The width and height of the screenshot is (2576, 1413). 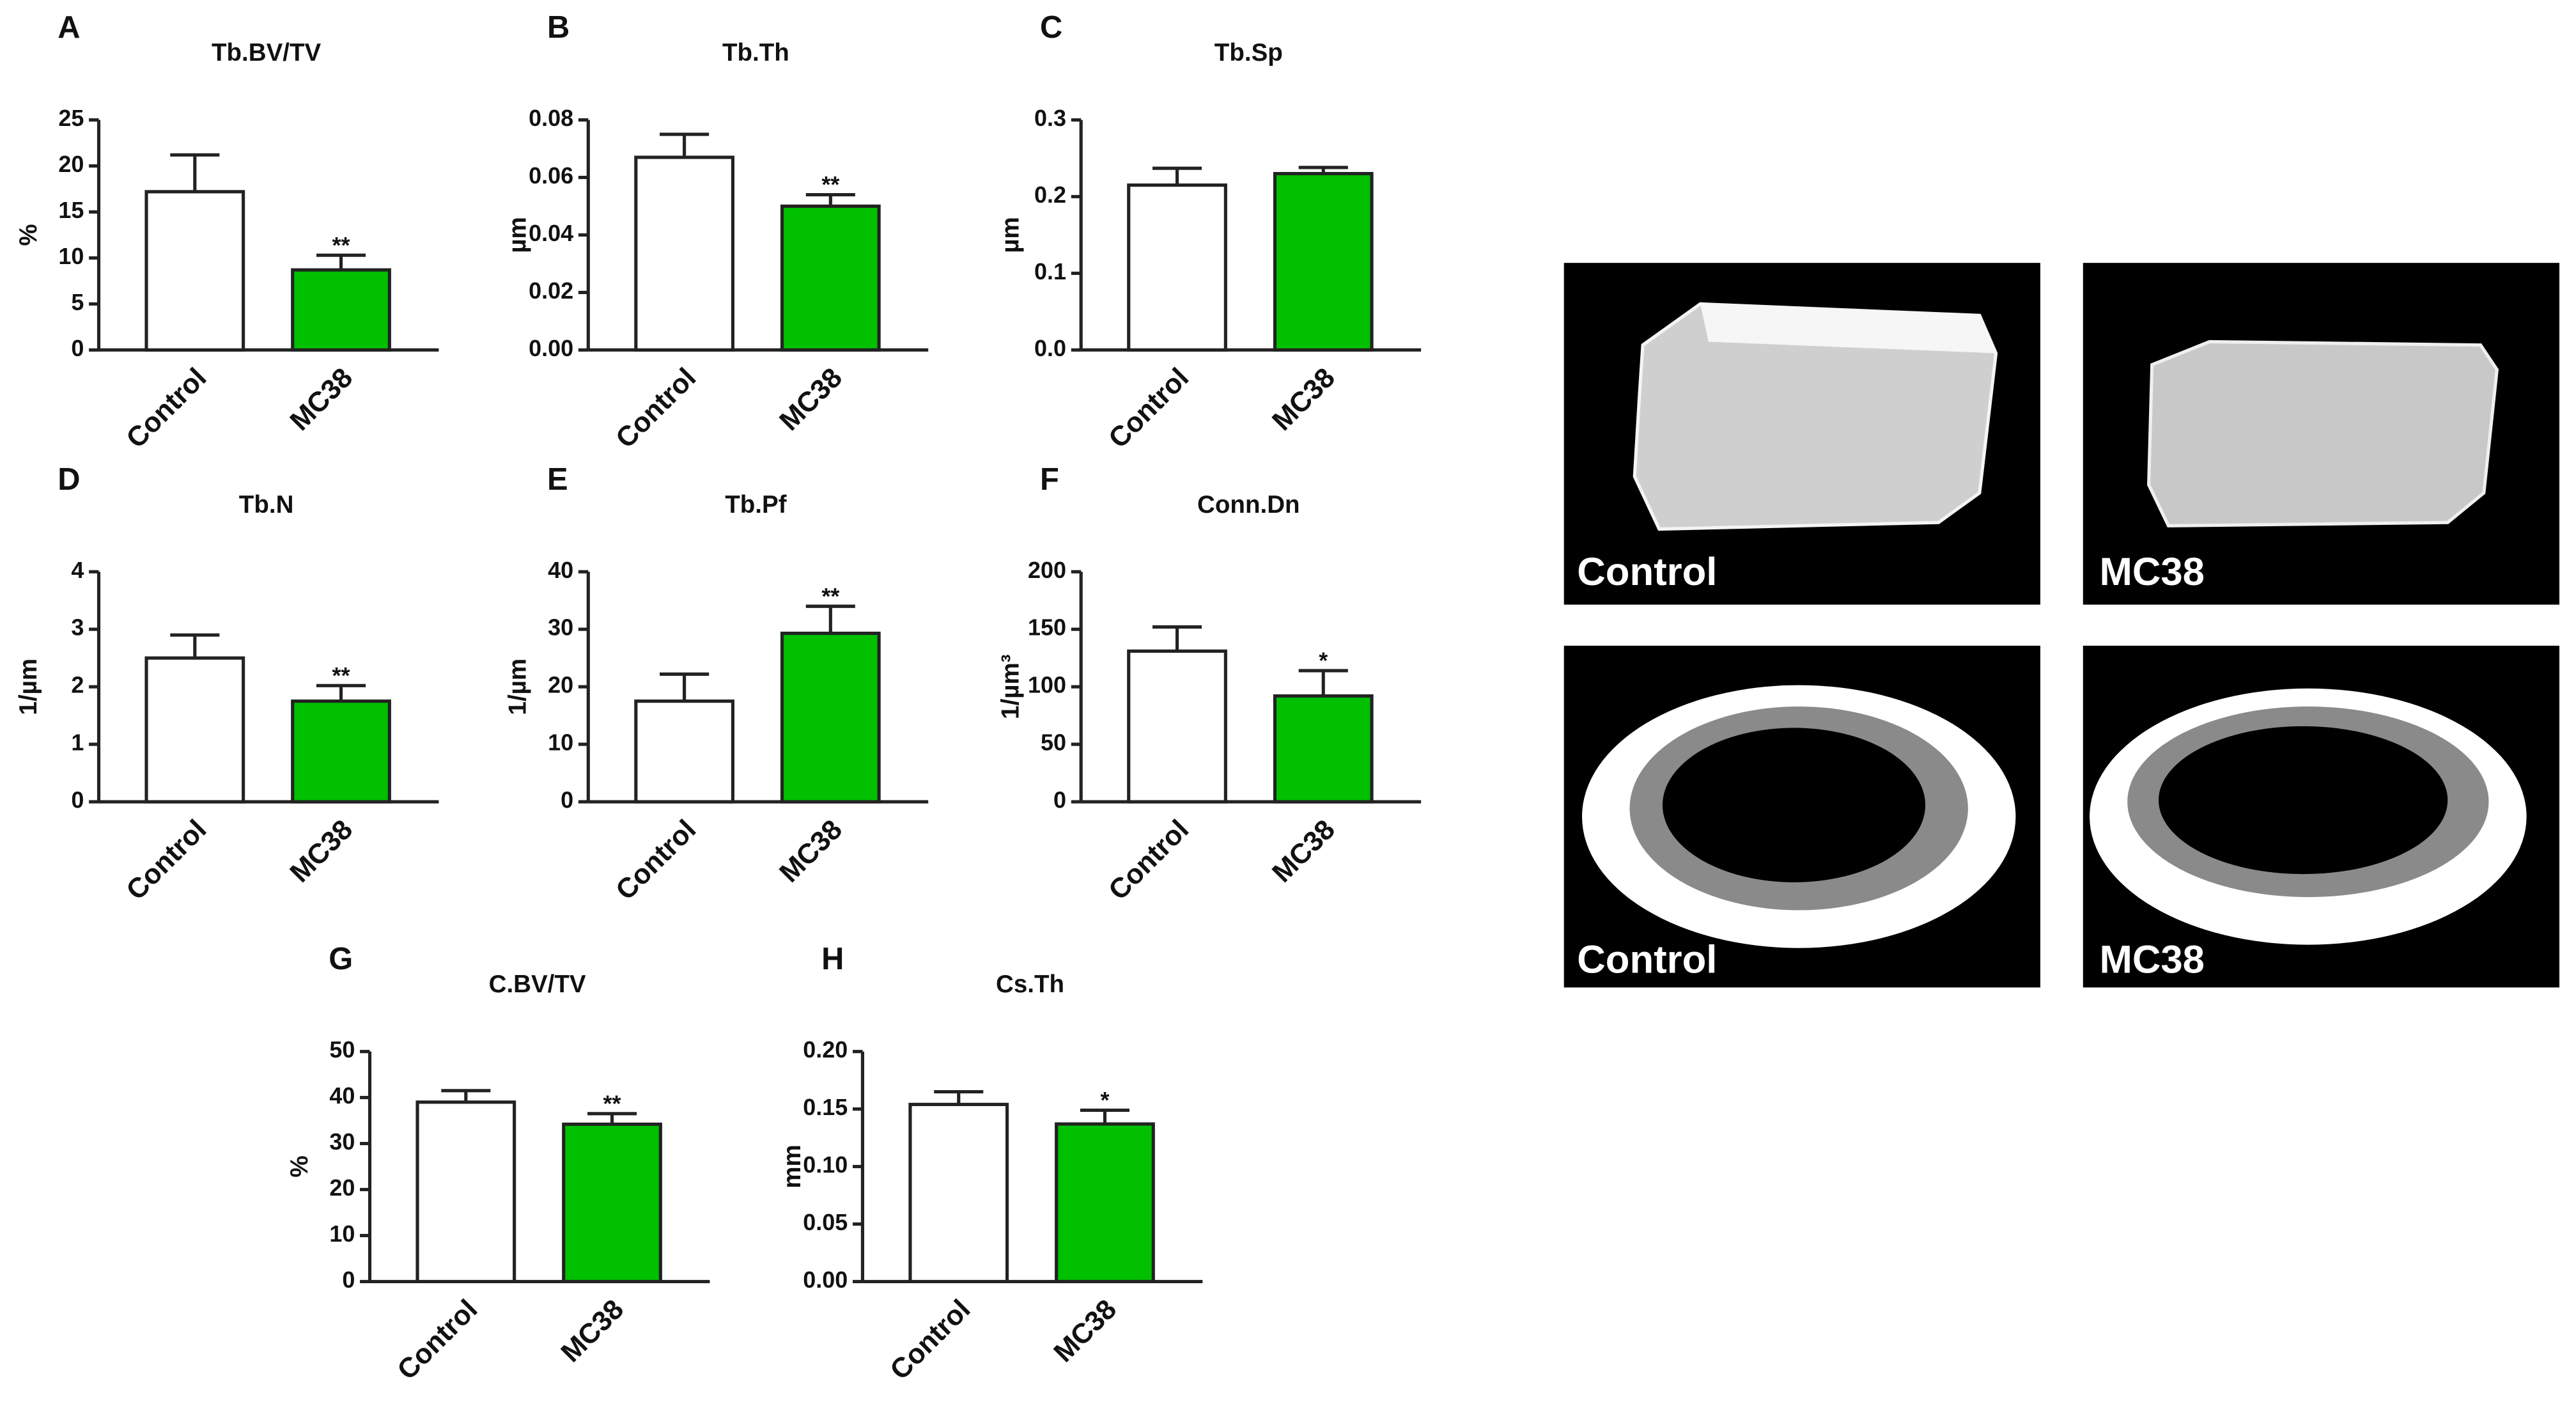 I want to click on y-tick-label: 0.1, so click(x=1050, y=271).